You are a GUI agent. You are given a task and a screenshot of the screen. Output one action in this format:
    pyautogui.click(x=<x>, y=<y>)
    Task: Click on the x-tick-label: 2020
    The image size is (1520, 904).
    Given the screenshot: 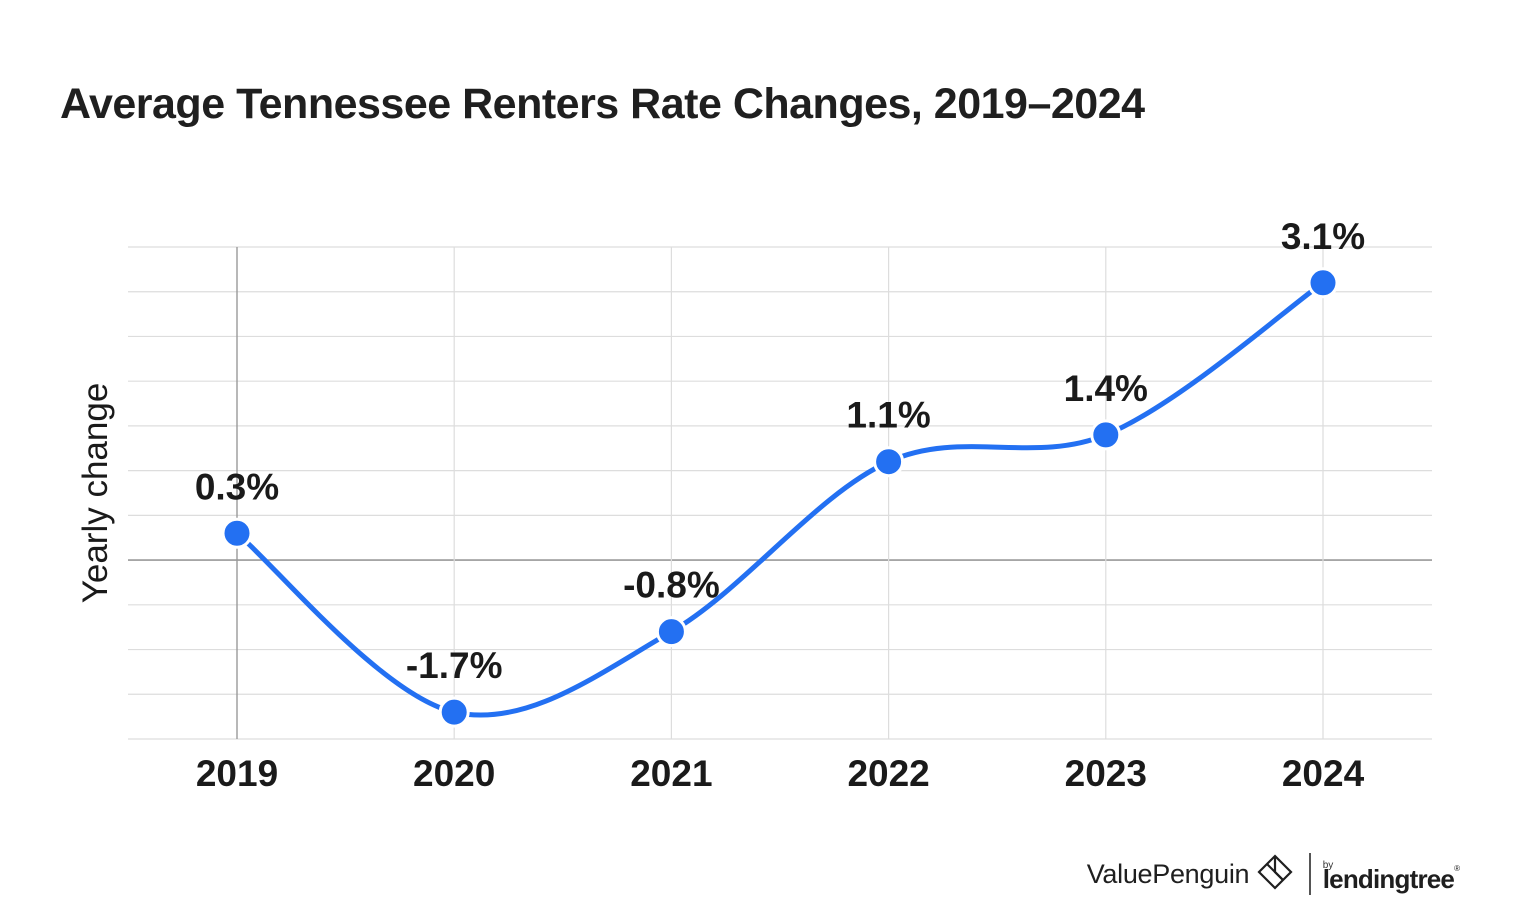 What is the action you would take?
    pyautogui.click(x=454, y=773)
    